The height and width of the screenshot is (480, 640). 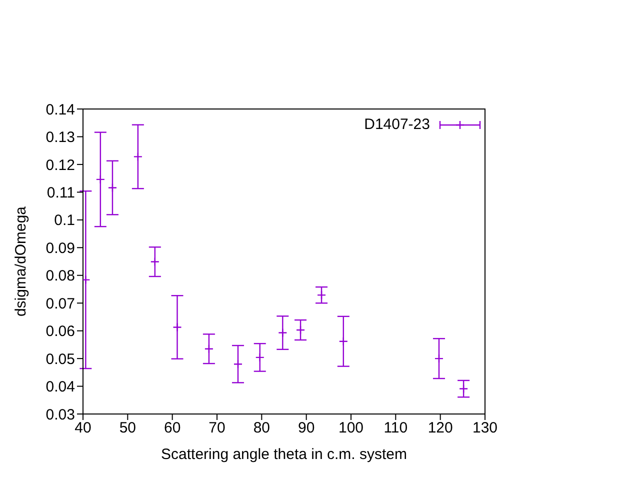 What do you see at coordinates (60, 303) in the screenshot?
I see `y-tick-label: 0.07` at bounding box center [60, 303].